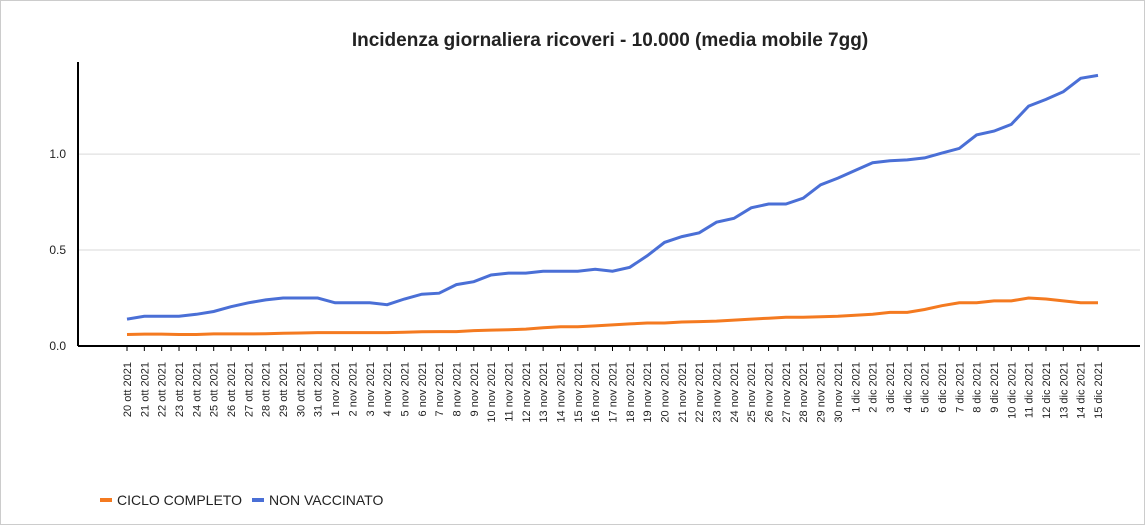 The image size is (1145, 525). I want to click on x-tick-label: 26 ott 2021, so click(232, 389).